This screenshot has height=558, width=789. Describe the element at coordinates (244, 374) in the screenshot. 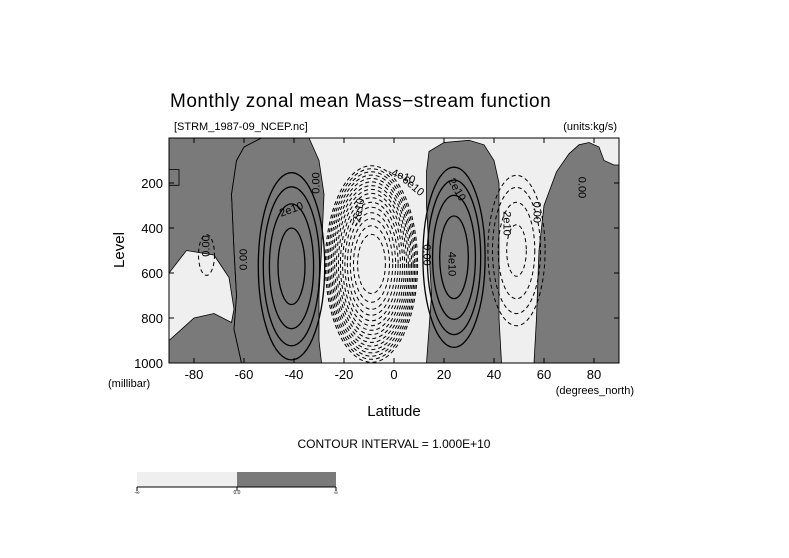

I see `x-tick-label: -60` at that location.